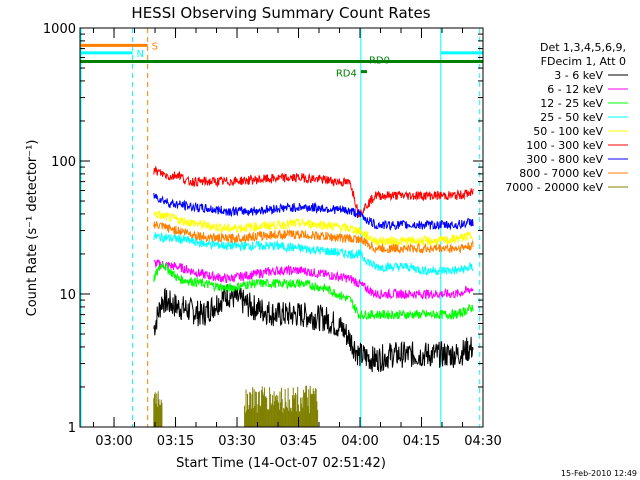  What do you see at coordinates (421, 441) in the screenshot?
I see `x-tick-label: 04:15` at bounding box center [421, 441].